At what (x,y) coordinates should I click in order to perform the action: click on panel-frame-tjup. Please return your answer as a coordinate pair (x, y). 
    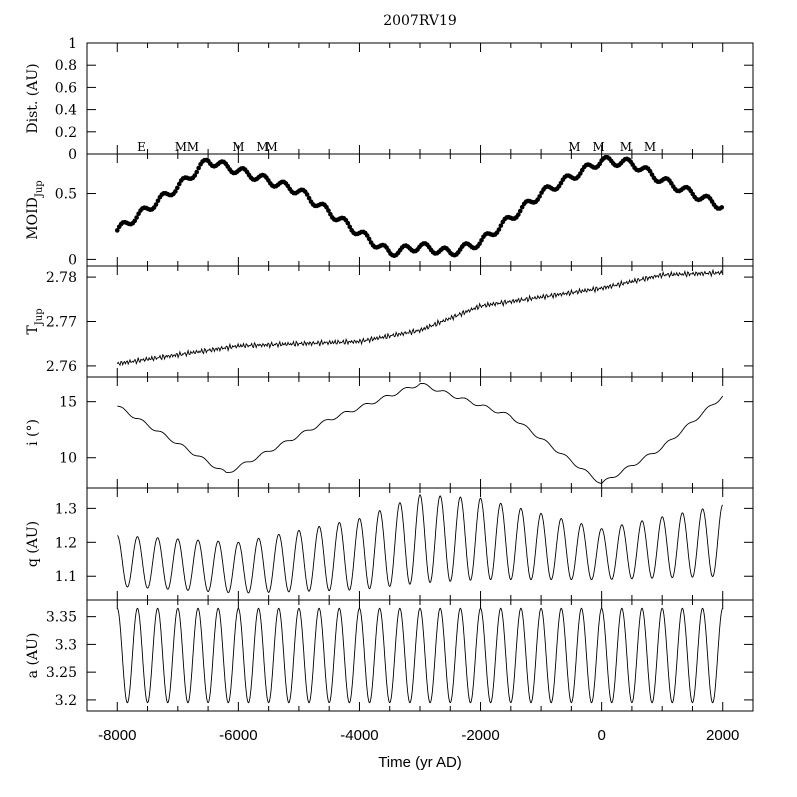
    Looking at the image, I should click on (420, 321).